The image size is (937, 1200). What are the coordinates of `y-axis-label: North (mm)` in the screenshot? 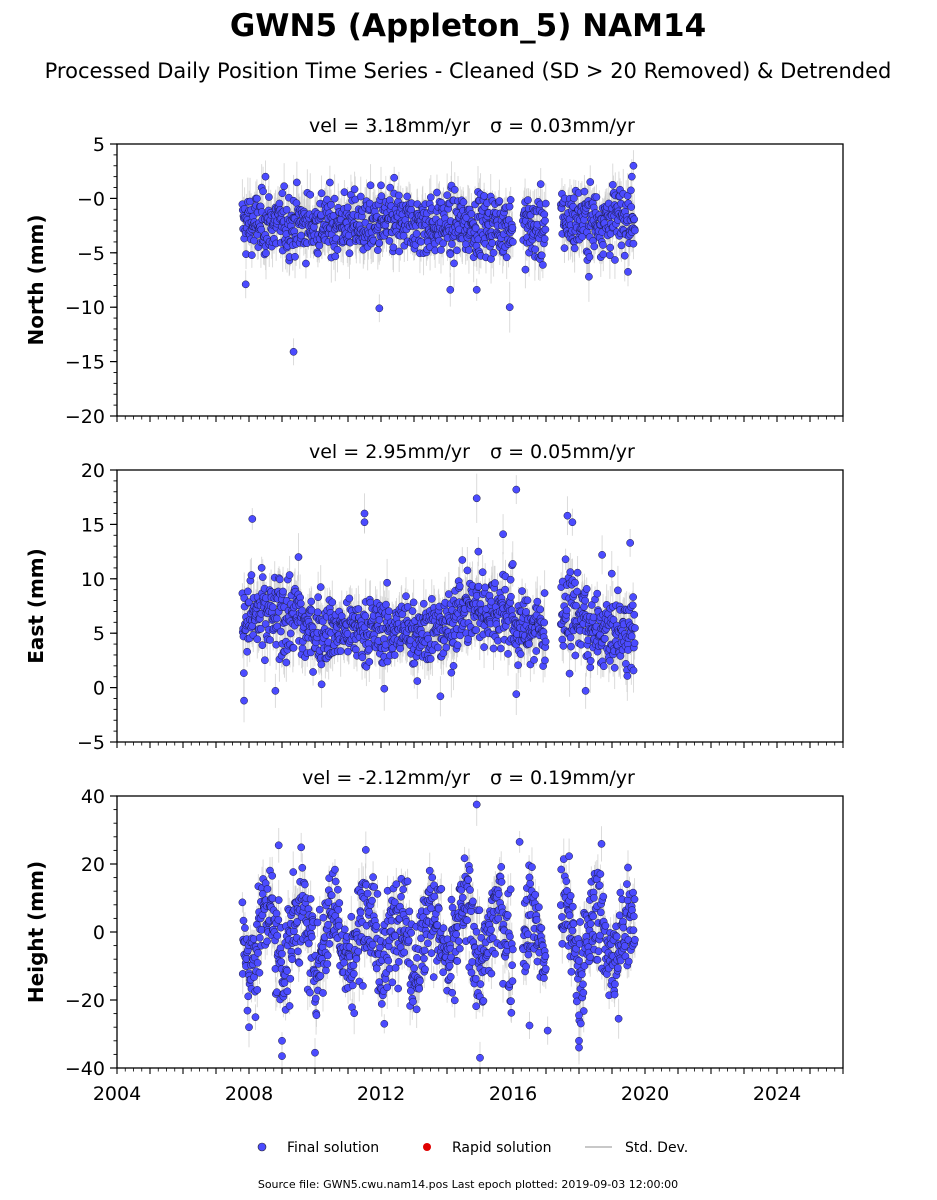 It's located at (36, 279).